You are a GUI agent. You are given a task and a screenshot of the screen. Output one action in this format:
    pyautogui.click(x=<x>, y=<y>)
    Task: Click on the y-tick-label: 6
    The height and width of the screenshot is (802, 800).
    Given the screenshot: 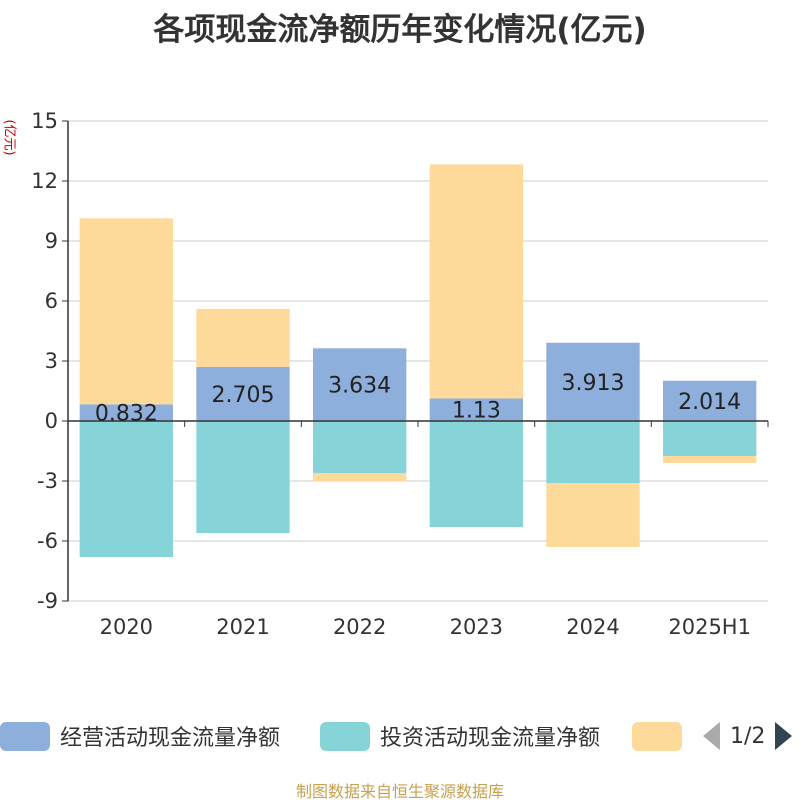 What is the action you would take?
    pyautogui.click(x=51, y=301)
    